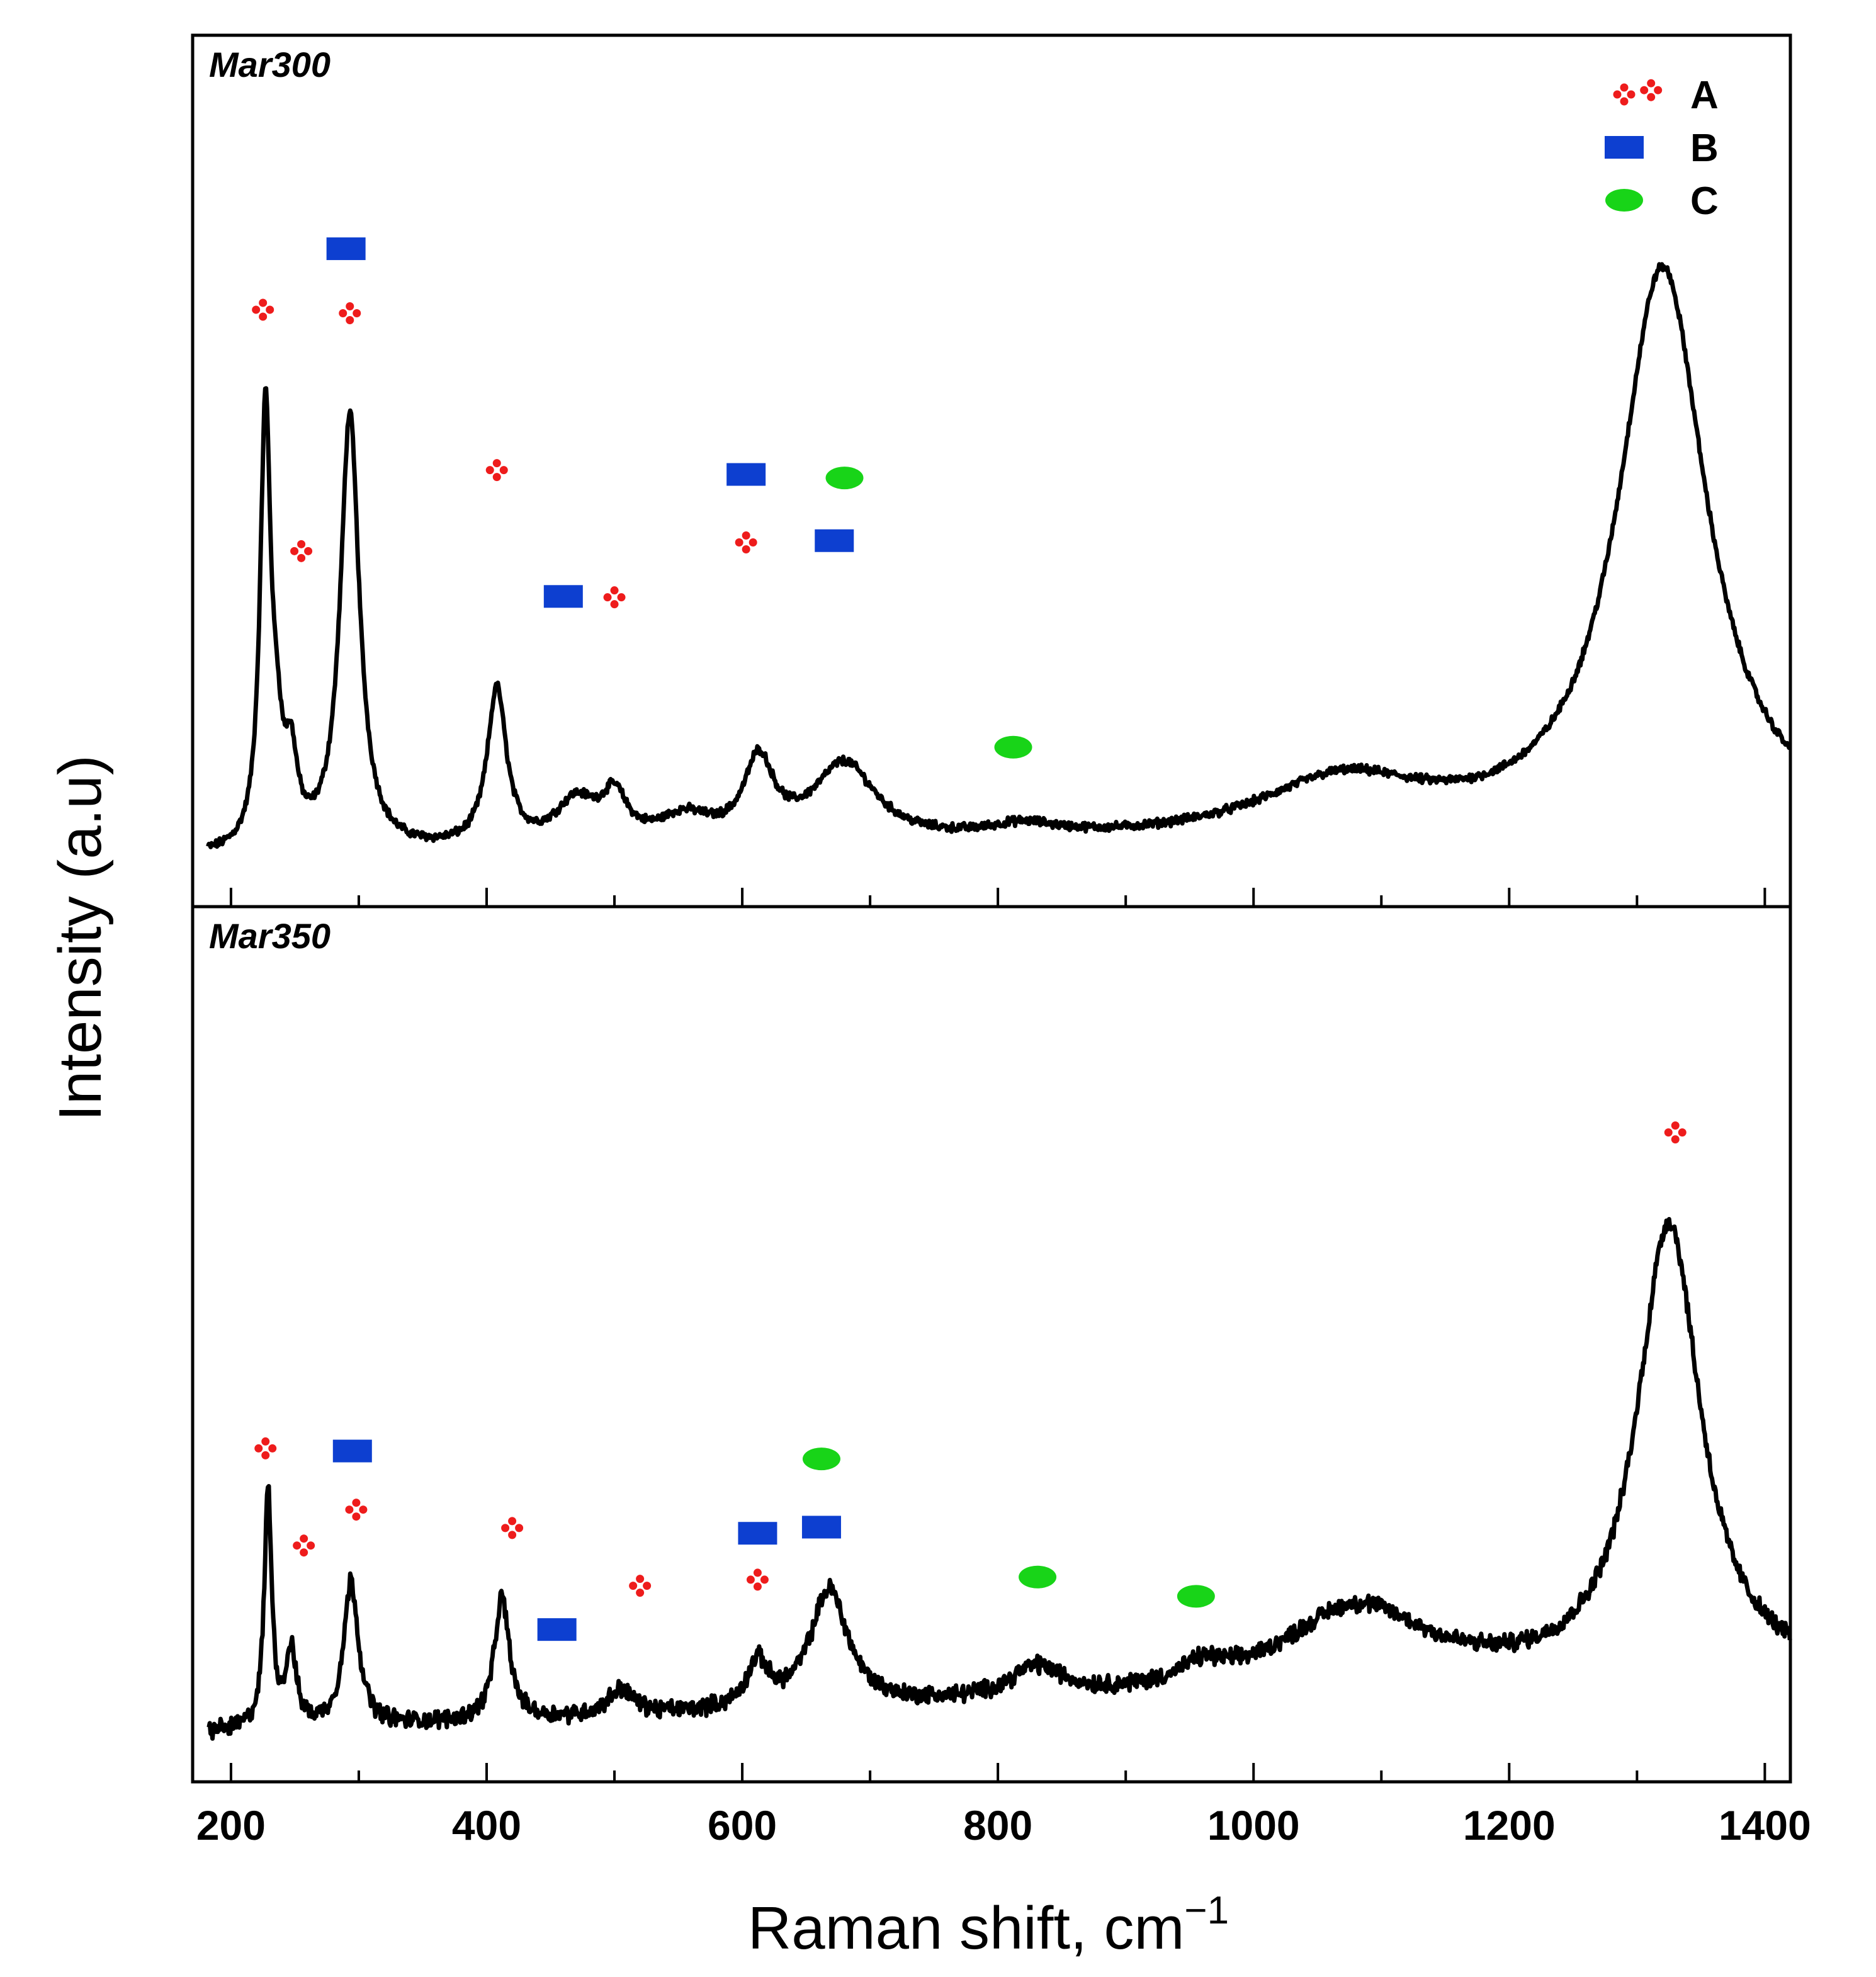 The height and width of the screenshot is (1977, 1876). I want to click on legend-marker-c, so click(1624, 201).